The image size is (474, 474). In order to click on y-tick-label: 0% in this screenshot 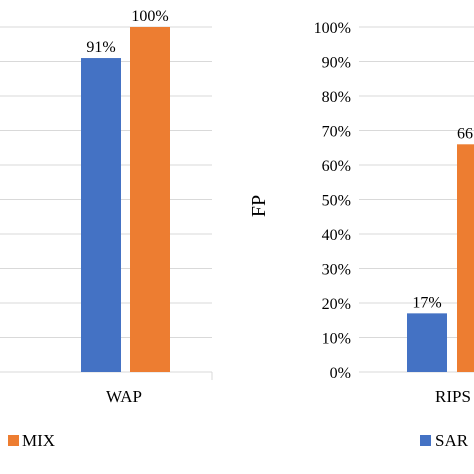, I will do `click(340, 373)`.